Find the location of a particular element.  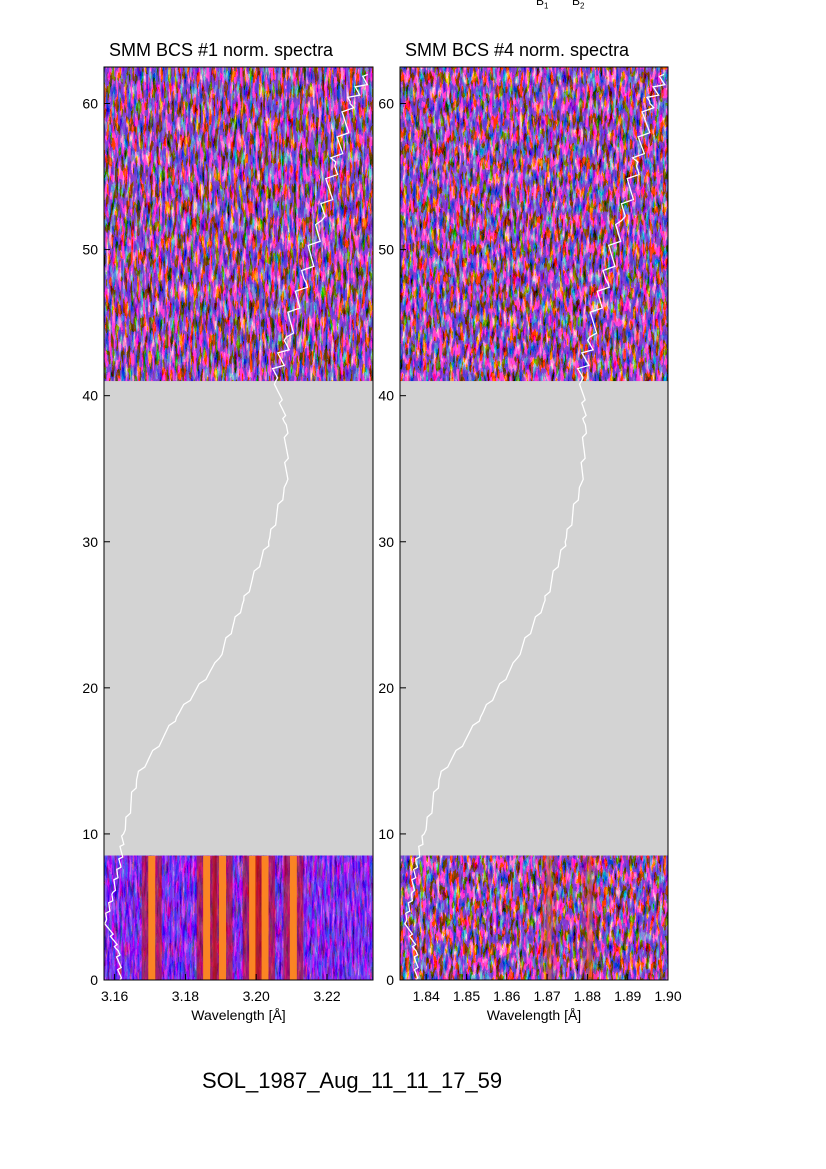

panel2-title: SMM BCS #4 norm. spectra is located at coordinates (517, 50).